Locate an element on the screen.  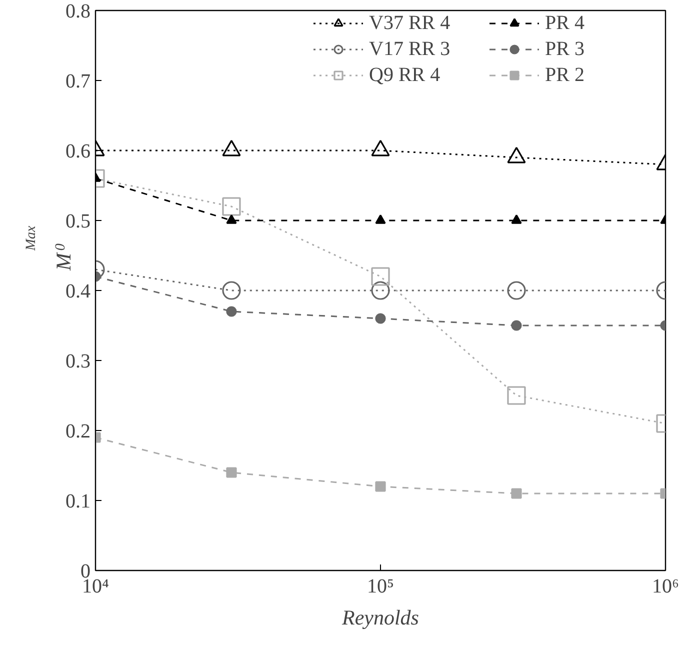
legend-label: V37 RR 4 is located at coordinates (410, 23).